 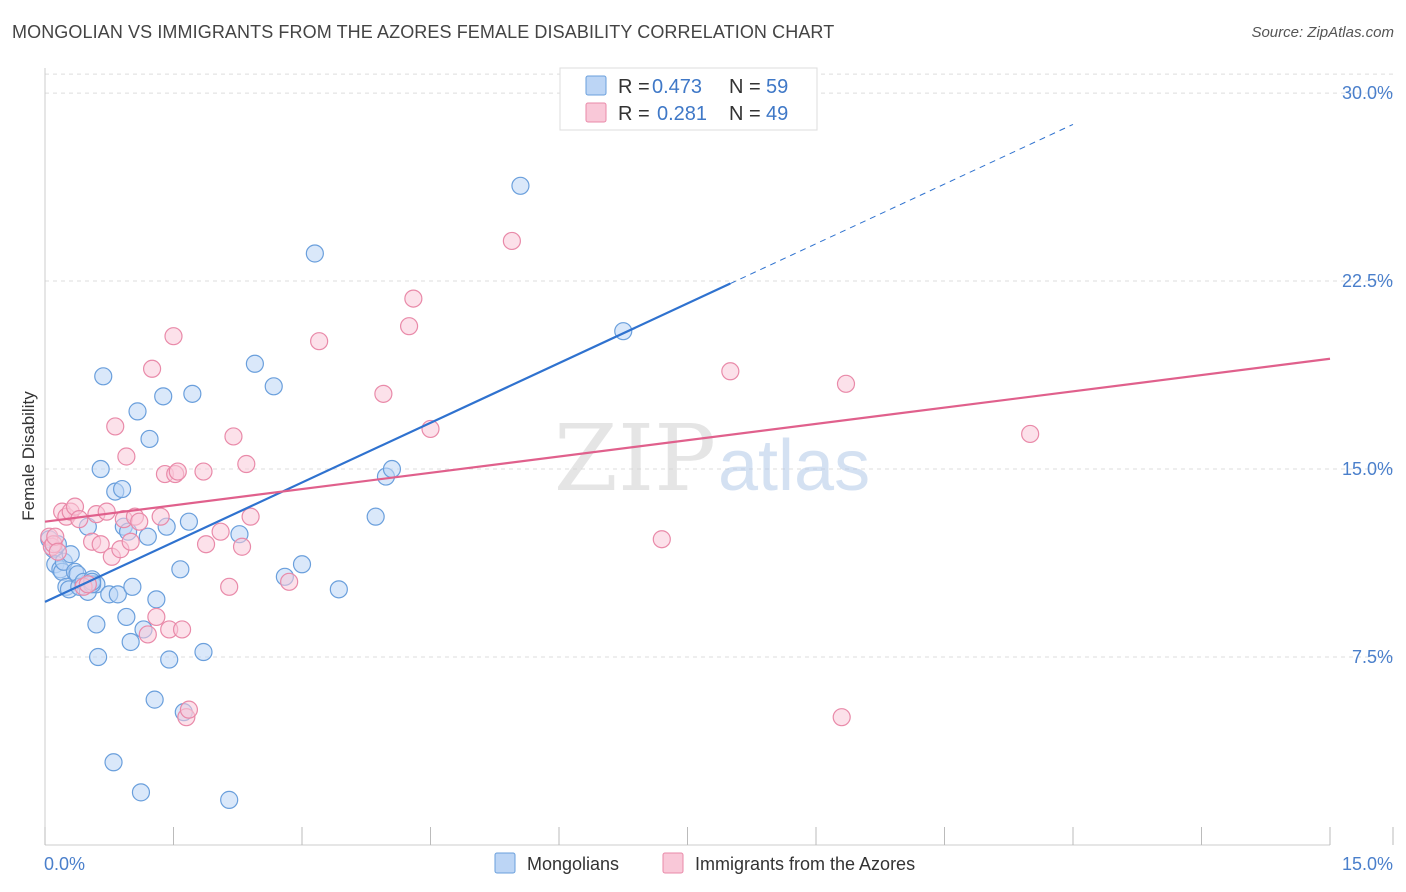 What do you see at coordinates (634, 87) in the screenshot?
I see `legend-r-label-1: R =` at bounding box center [634, 87].